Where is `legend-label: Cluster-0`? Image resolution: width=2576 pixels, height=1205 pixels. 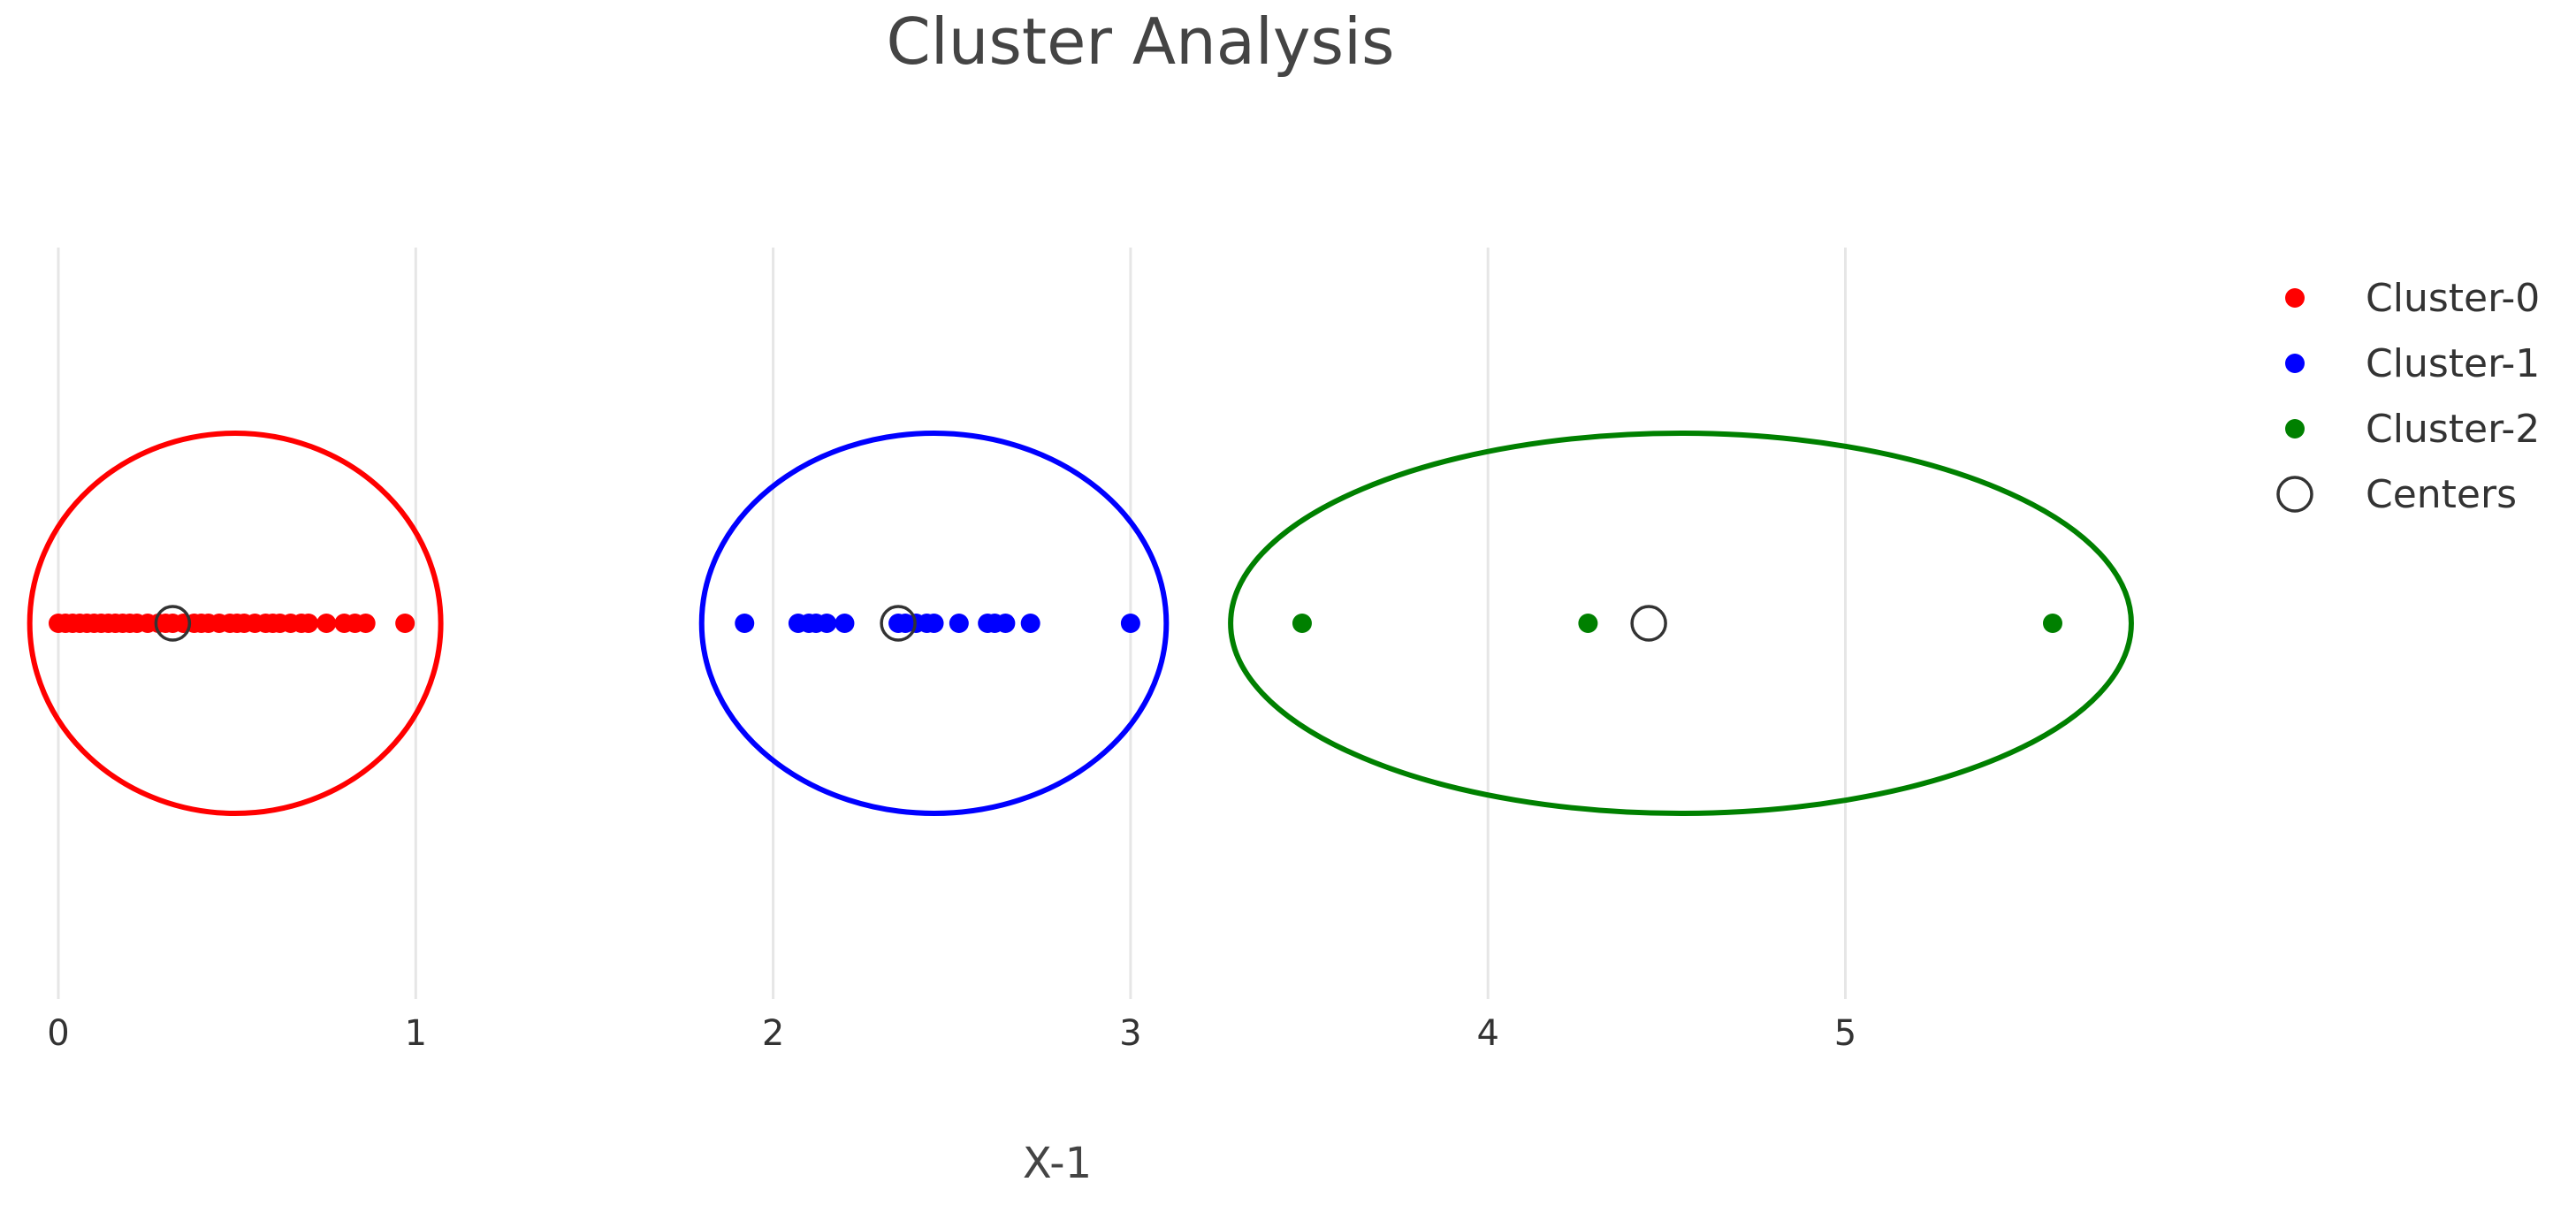
legend-label: Cluster-0 is located at coordinates (2453, 298).